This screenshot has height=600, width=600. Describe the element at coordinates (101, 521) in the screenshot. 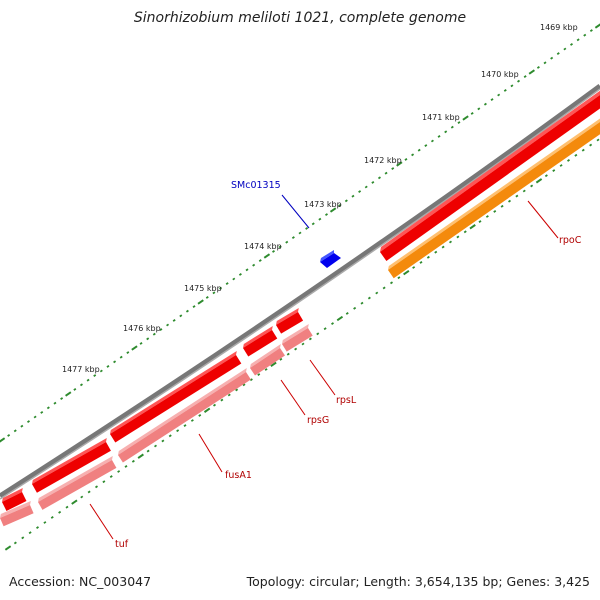

I see `leader-tuf` at that location.